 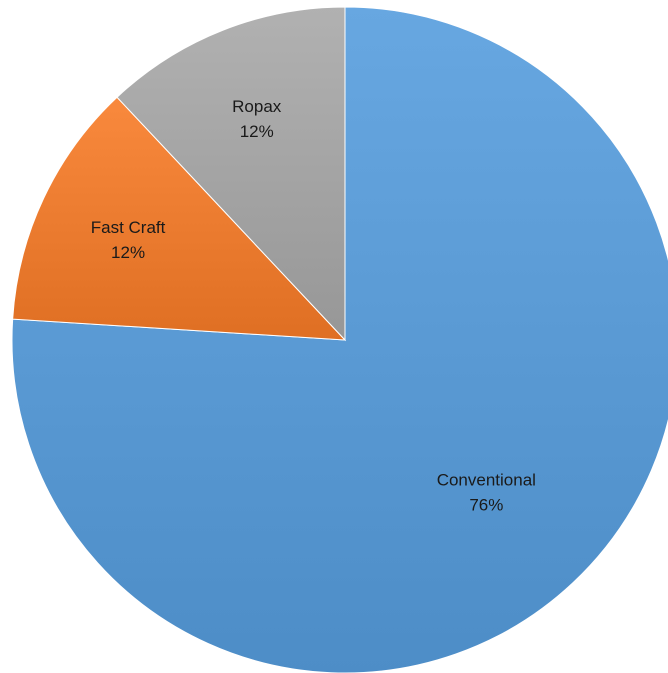 I want to click on slice-value-conventional: 76%, so click(x=486, y=505).